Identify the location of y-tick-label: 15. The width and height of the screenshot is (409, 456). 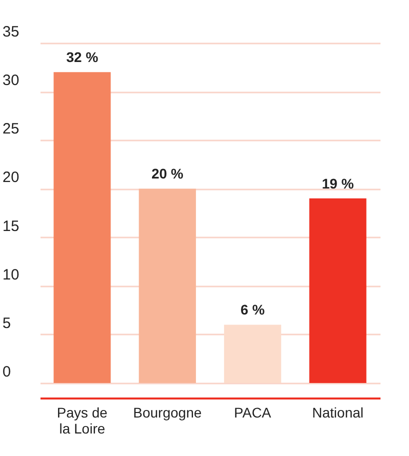
(11, 226).